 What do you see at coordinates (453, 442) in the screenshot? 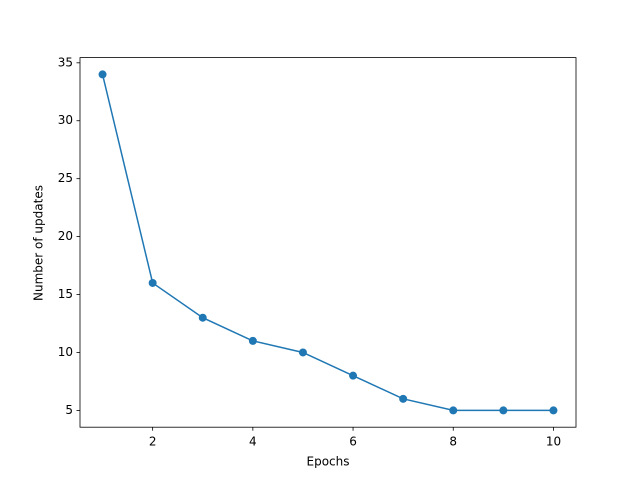
I see `x-tick-label: 8` at bounding box center [453, 442].